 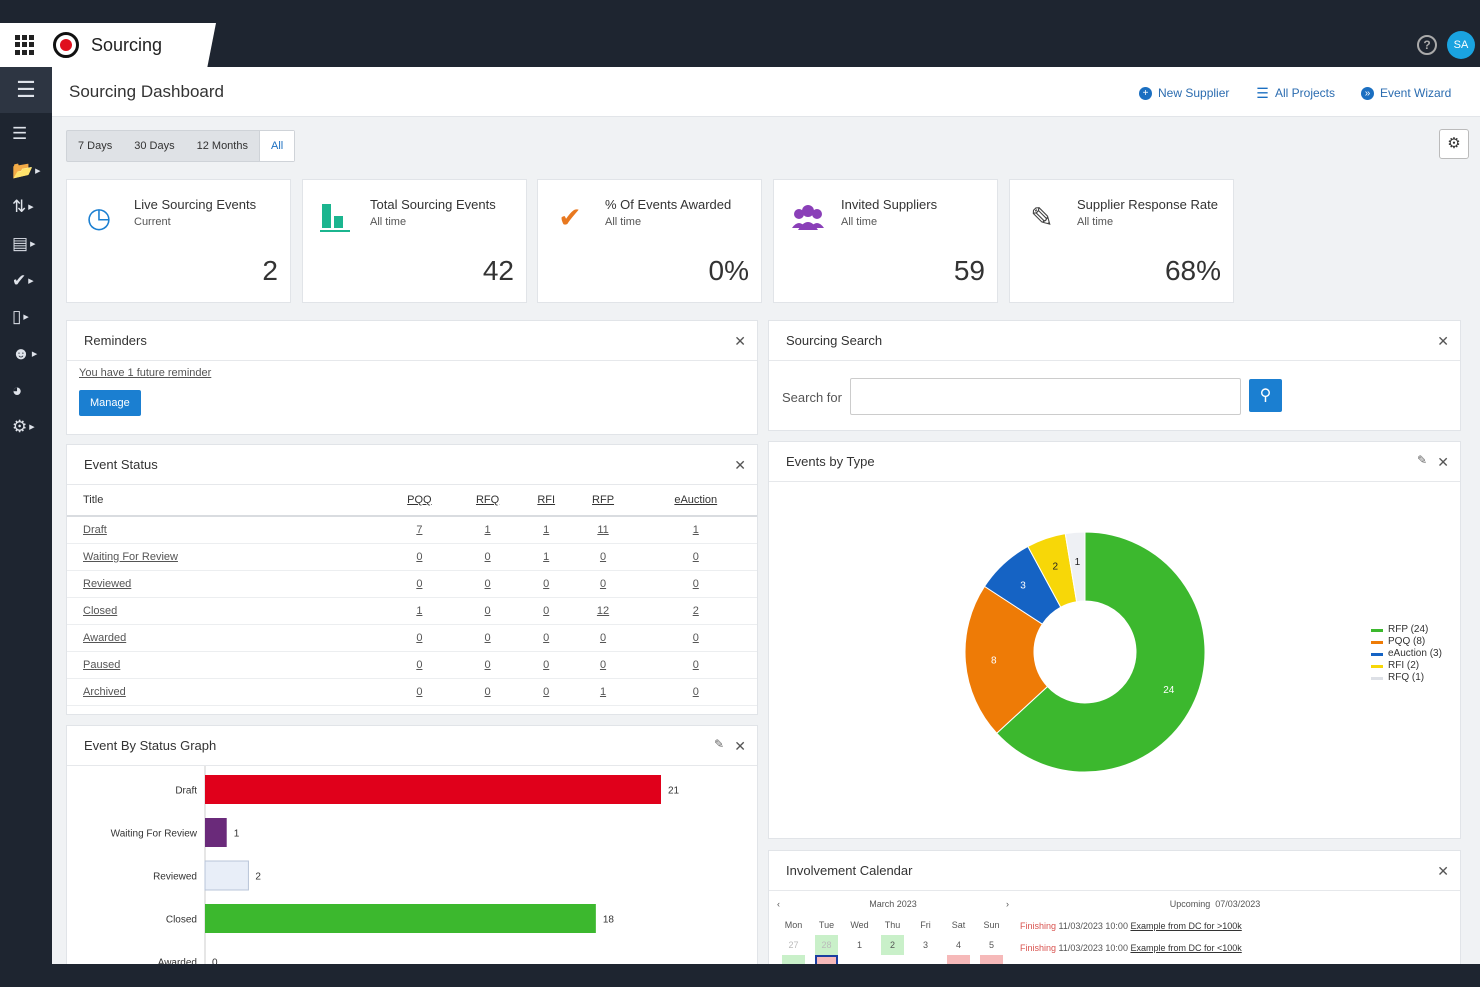 I want to click on calendar-day: 27, so click(x=793, y=945).